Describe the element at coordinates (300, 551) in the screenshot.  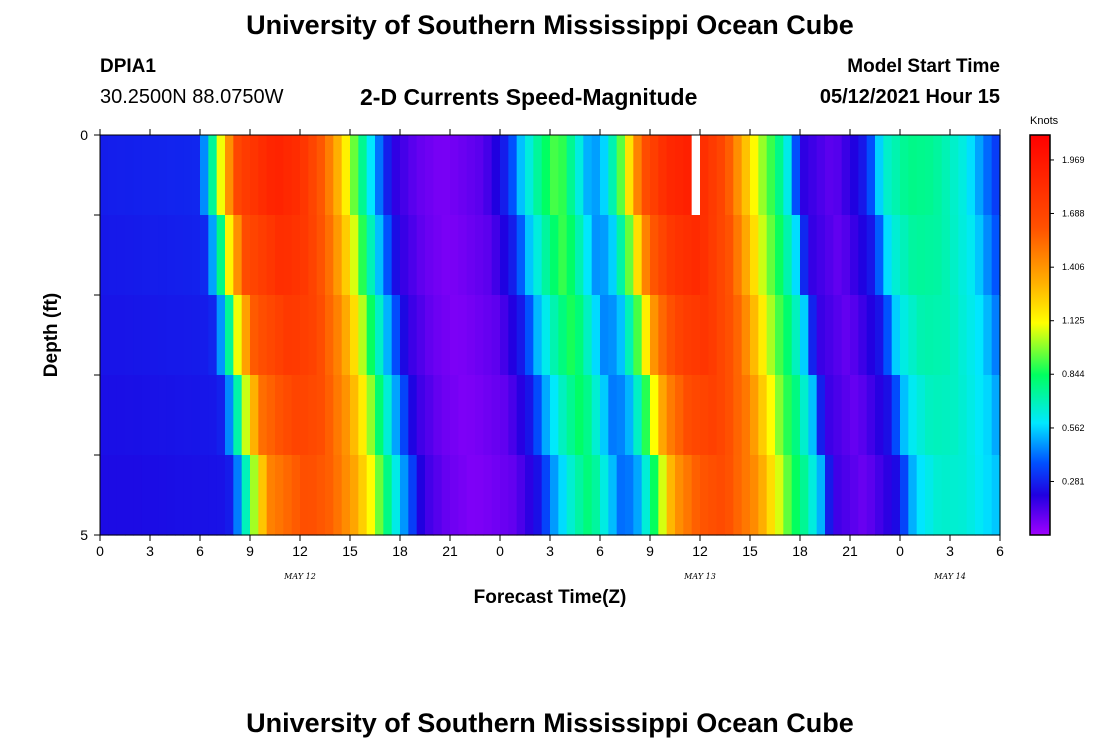
I see `x-tick-label: 12` at that location.